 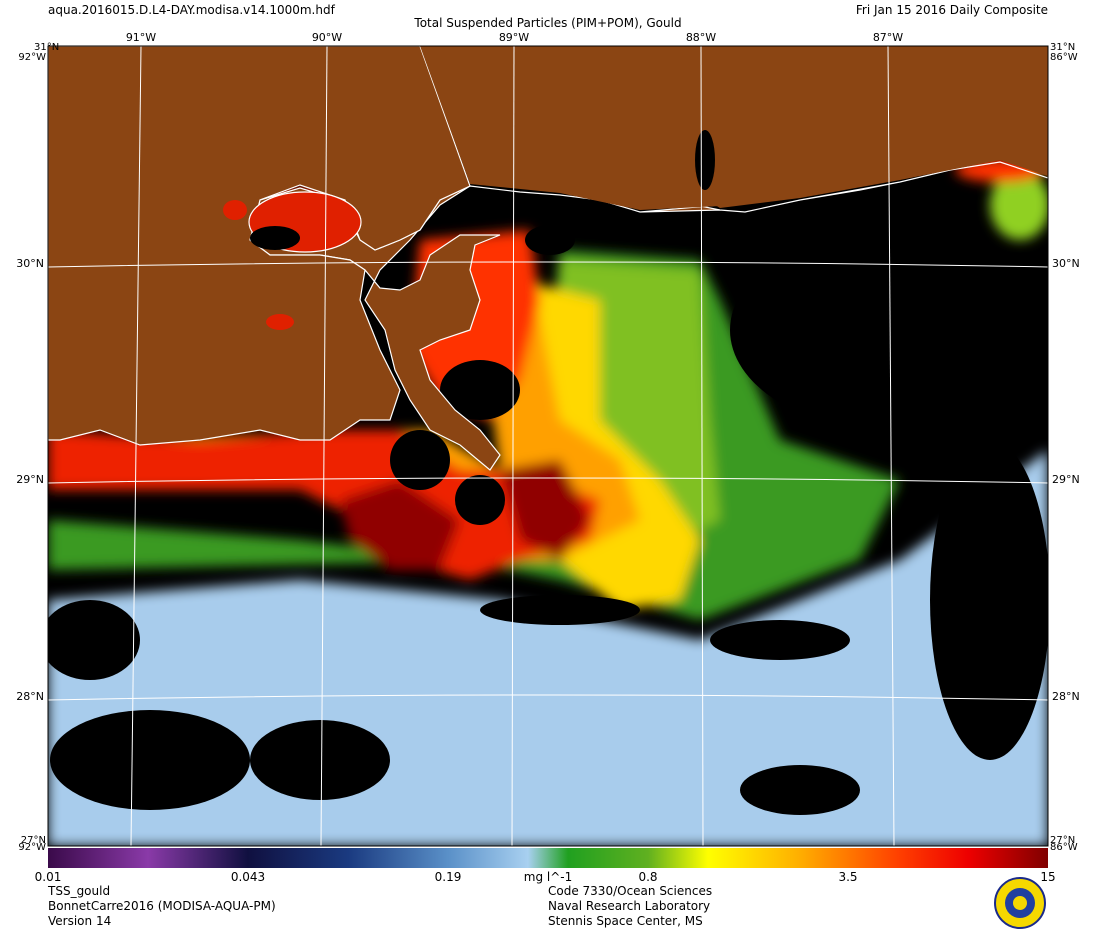 What do you see at coordinates (280, 322) in the screenshot?
I see `lake-salvador` at bounding box center [280, 322].